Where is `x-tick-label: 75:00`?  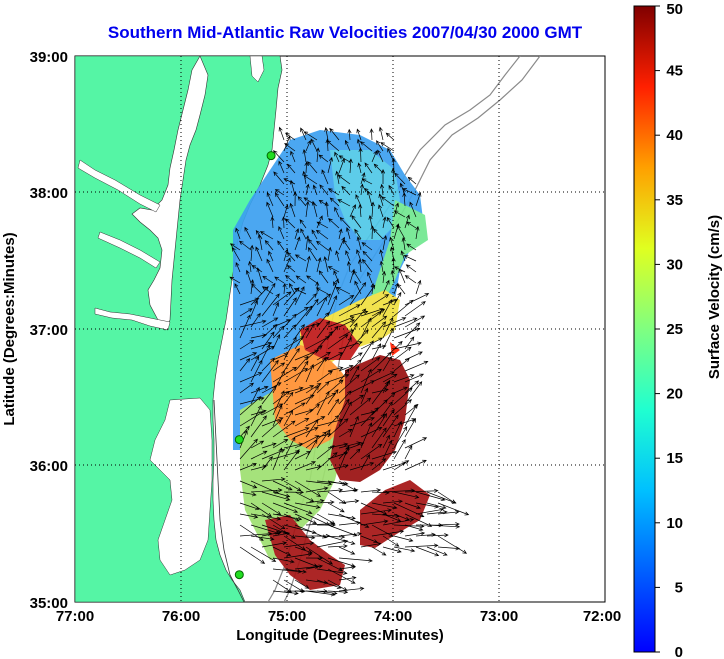 x-tick-label: 75:00 is located at coordinates (287, 616).